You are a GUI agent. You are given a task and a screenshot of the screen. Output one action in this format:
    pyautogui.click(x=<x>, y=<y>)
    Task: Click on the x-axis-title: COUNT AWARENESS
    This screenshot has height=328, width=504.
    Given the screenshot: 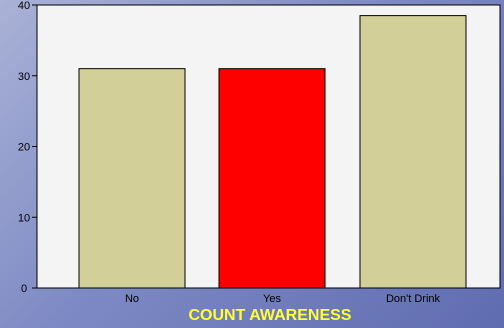 What is the action you would take?
    pyautogui.click(x=270, y=315)
    